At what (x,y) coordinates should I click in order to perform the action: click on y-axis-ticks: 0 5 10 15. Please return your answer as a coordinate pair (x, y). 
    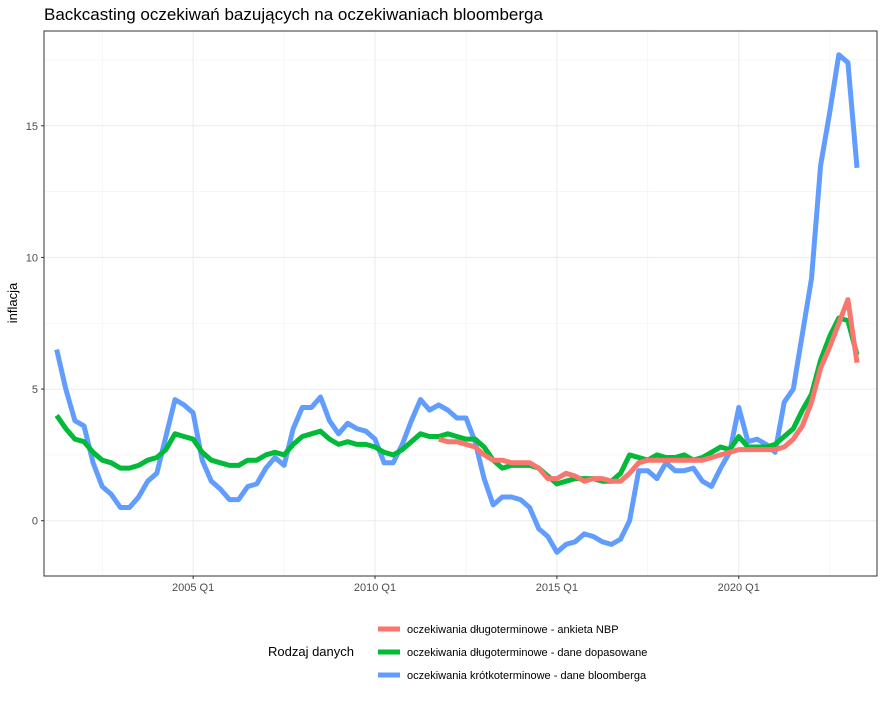
    Looking at the image, I should click on (35, 324).